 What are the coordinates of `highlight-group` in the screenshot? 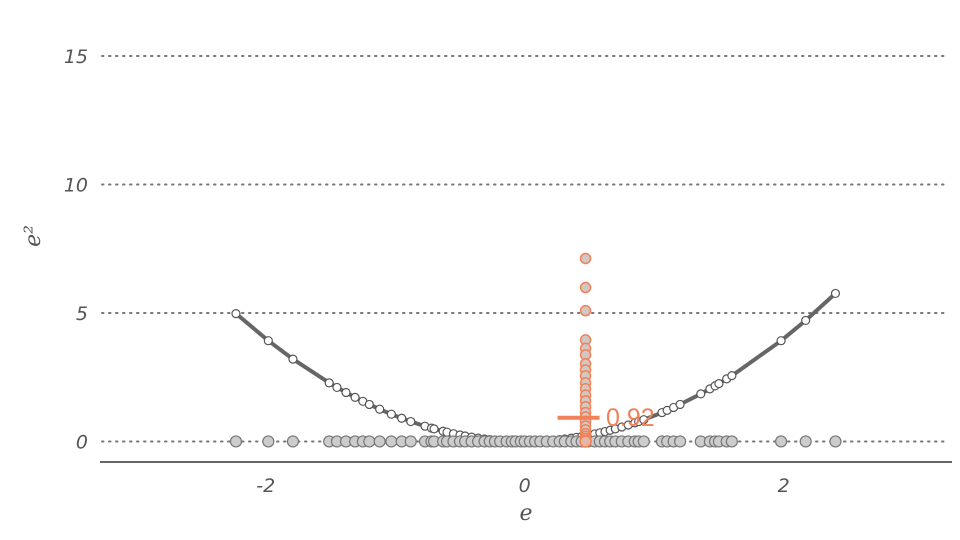 It's located at (578, 350).